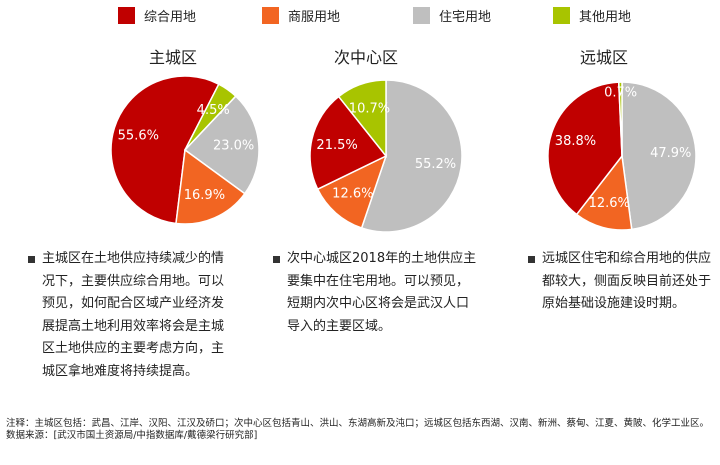 Image resolution: width=720 pixels, height=465 pixels. I want to click on legend-label: 其他用地, so click(605, 17).